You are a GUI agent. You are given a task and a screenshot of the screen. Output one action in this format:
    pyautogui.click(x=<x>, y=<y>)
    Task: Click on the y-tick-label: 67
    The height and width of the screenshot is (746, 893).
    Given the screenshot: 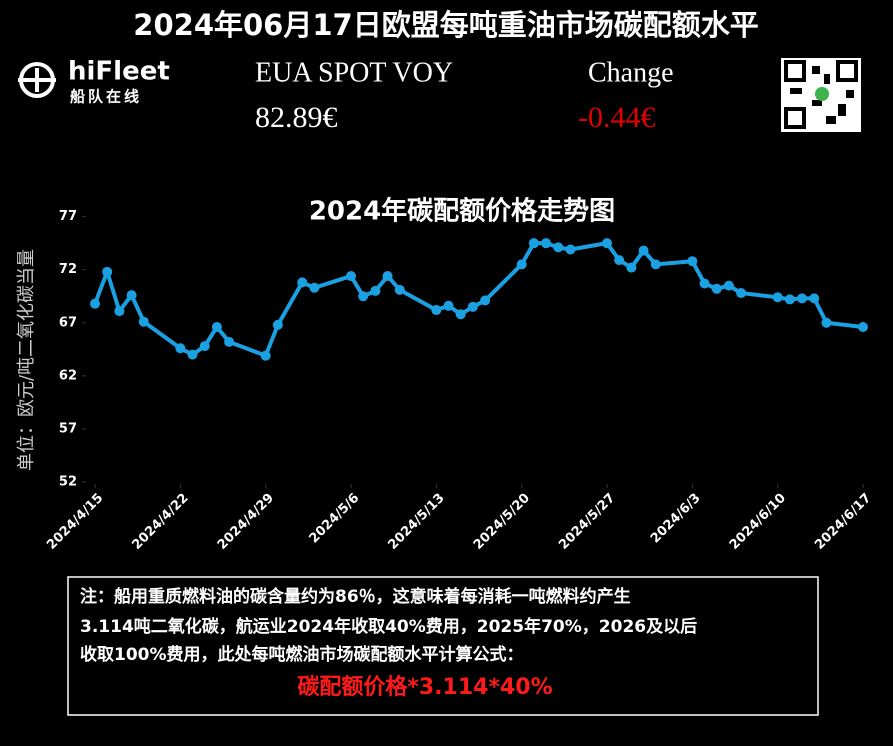 What is the action you would take?
    pyautogui.click(x=68, y=322)
    